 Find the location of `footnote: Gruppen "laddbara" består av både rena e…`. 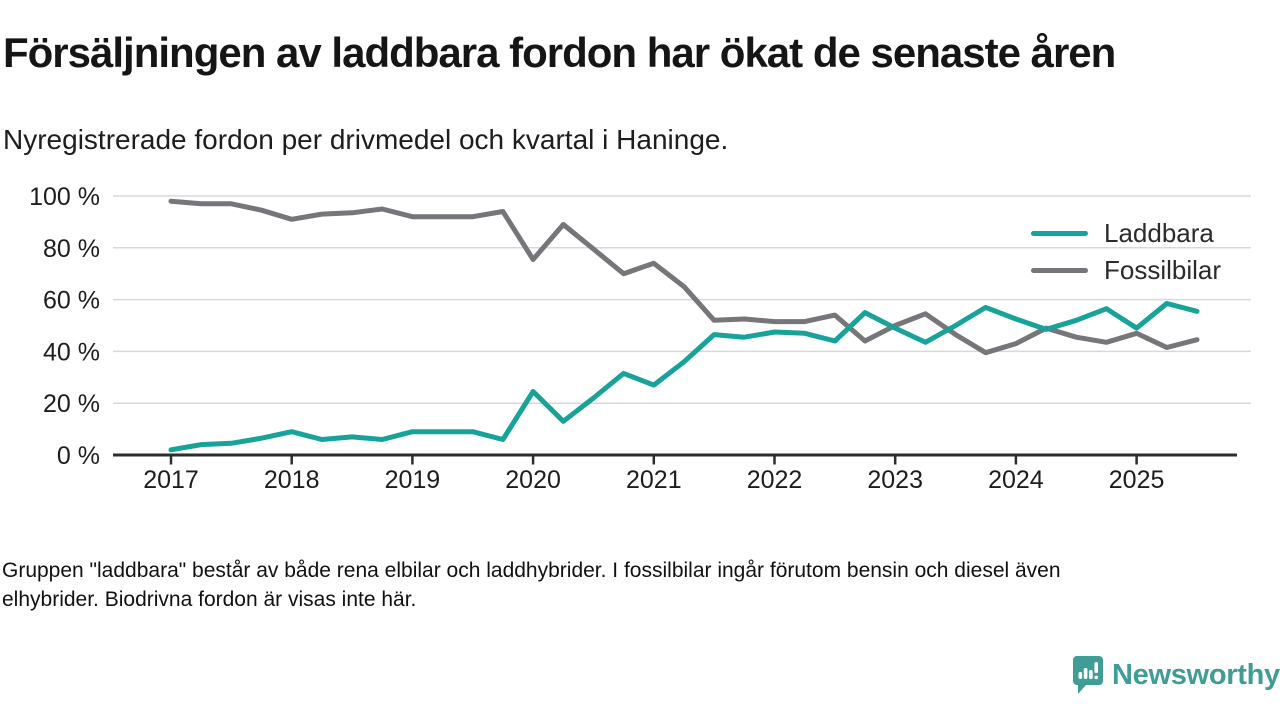

footnote: Gruppen "laddbara" består av både rena e… is located at coordinates (622, 585).